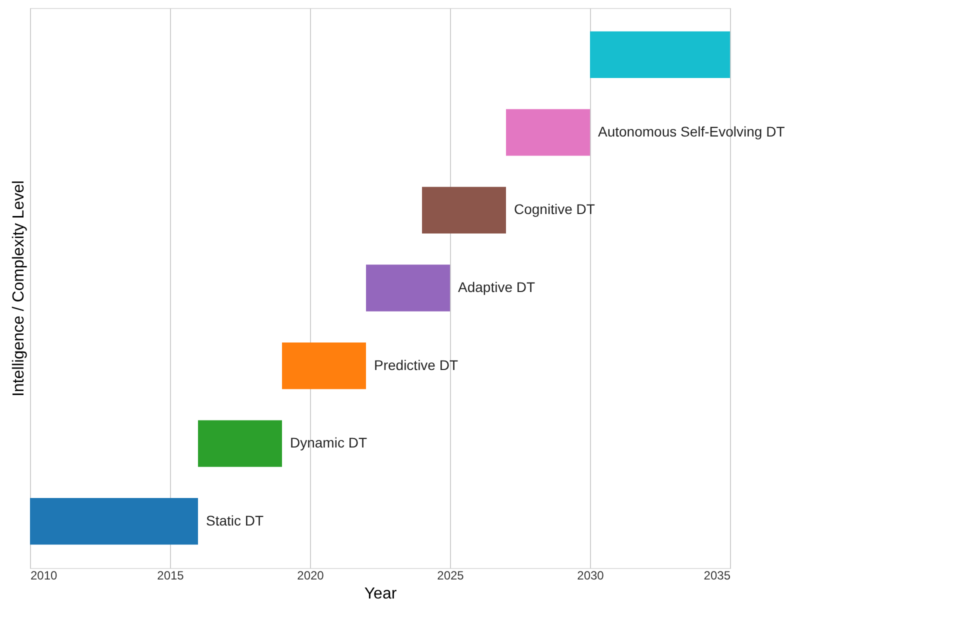 Image resolution: width=966 pixels, height=627 pixels. I want to click on x-tick-label: 2035, so click(717, 575).